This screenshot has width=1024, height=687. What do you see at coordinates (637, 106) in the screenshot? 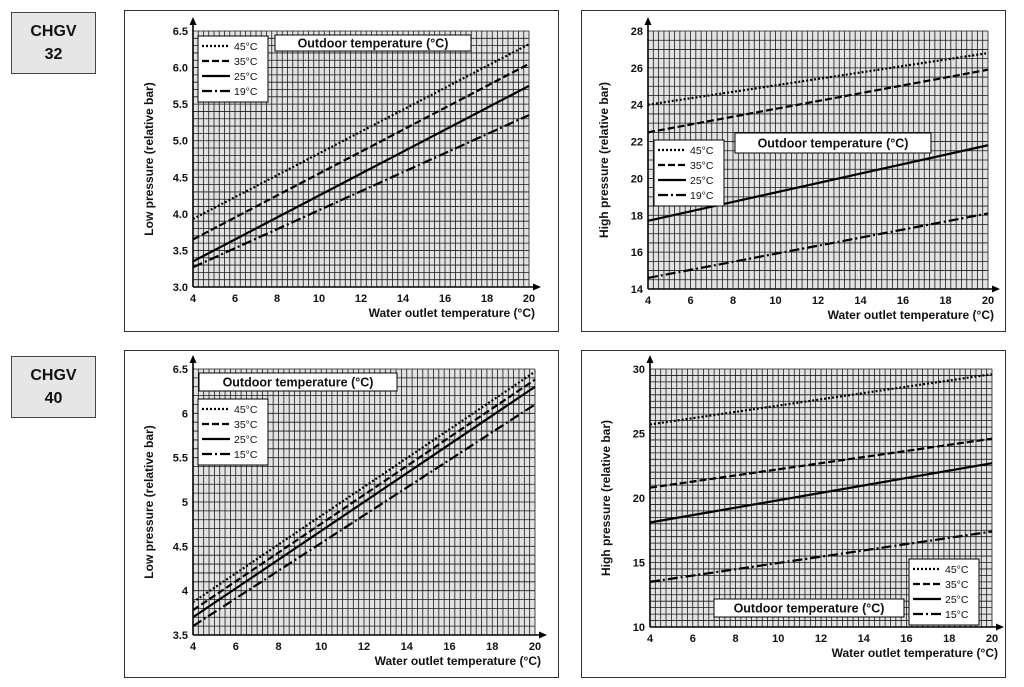
I see `y-tick-label: 24` at bounding box center [637, 106].